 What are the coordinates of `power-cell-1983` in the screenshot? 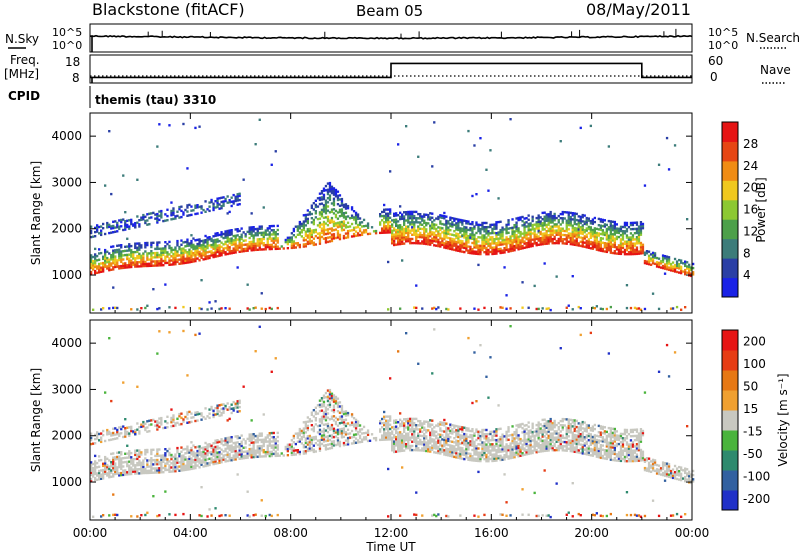 It's located at (476, 241).